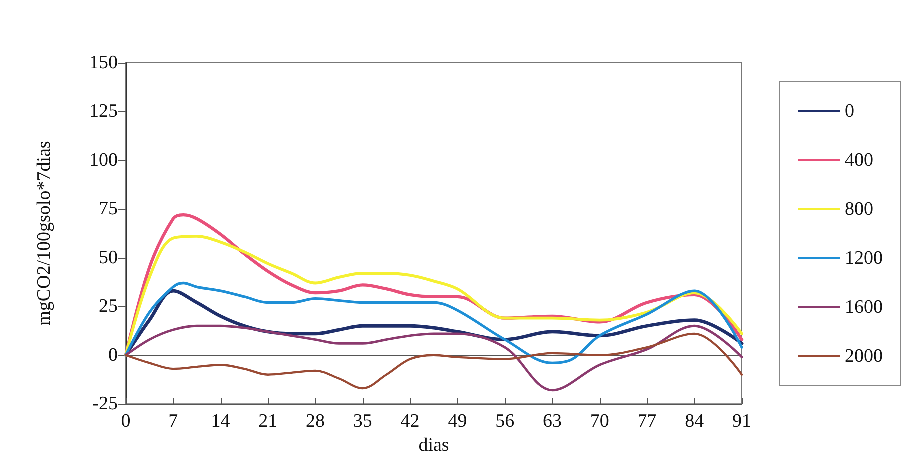  I want to click on legend-label: 1200, so click(864, 258).